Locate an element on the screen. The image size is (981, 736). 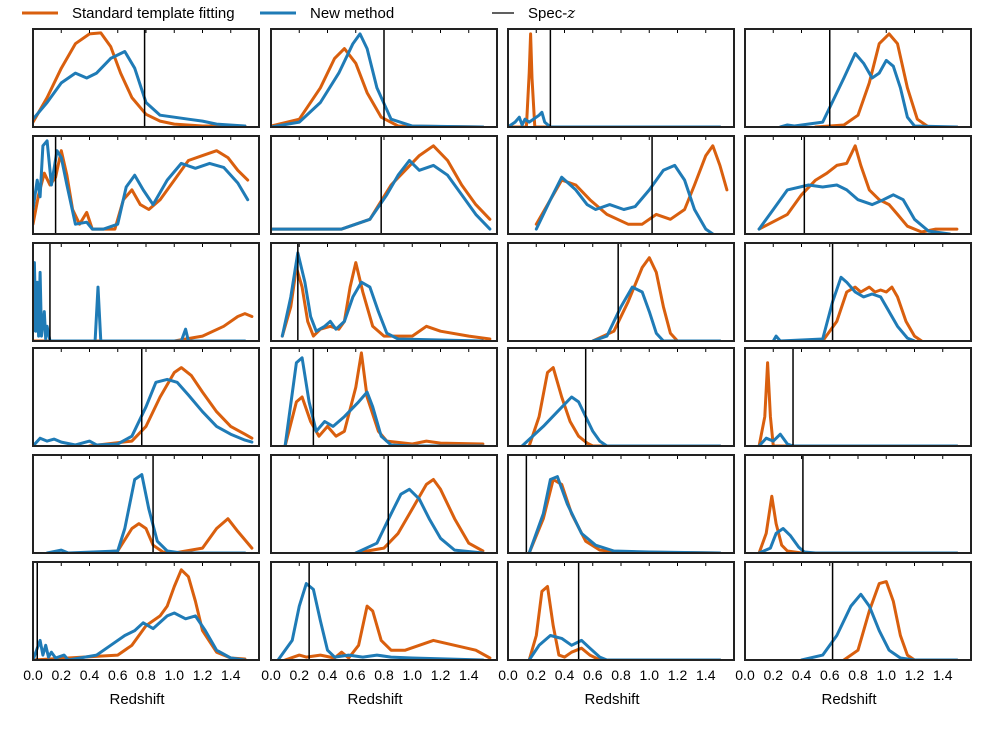
x-axis-label: Redshift is located at coordinates (612, 699).